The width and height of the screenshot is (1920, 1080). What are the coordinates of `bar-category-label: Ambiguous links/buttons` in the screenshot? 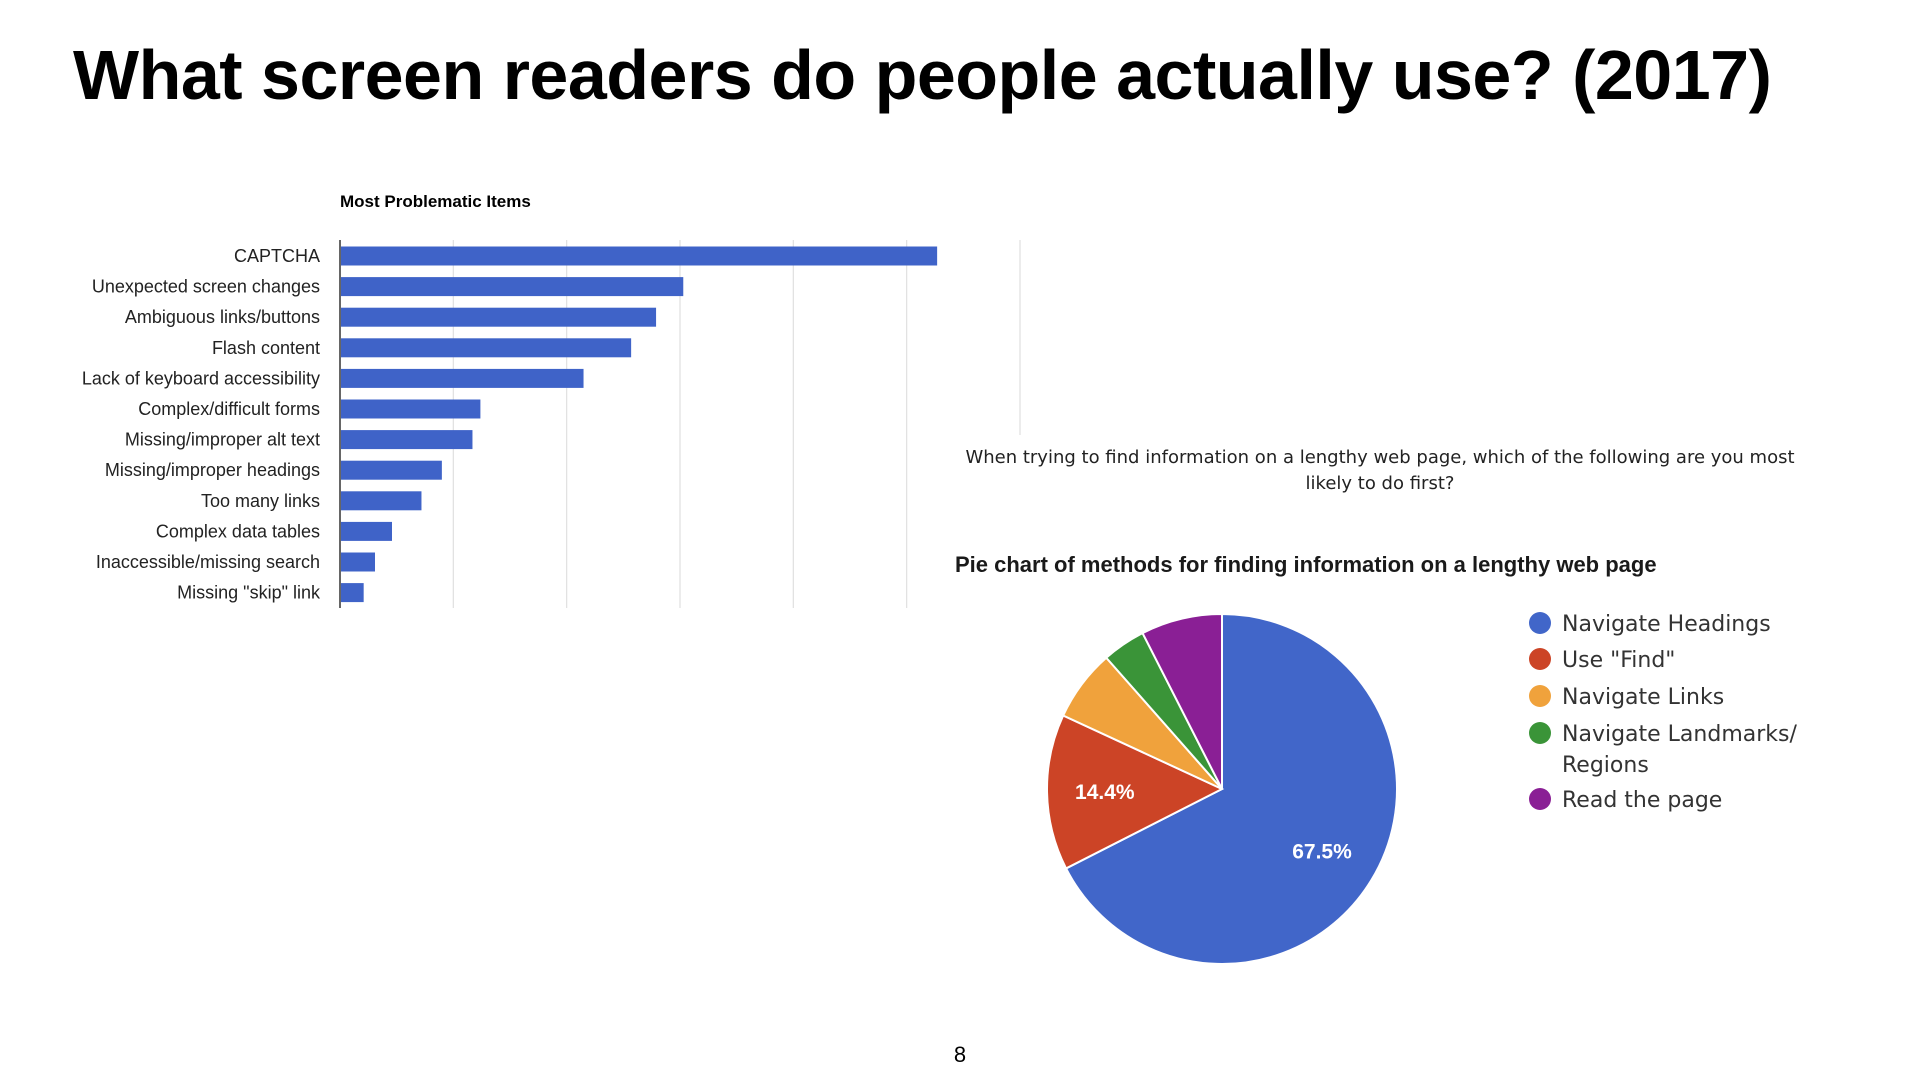 It's located at (222, 317).